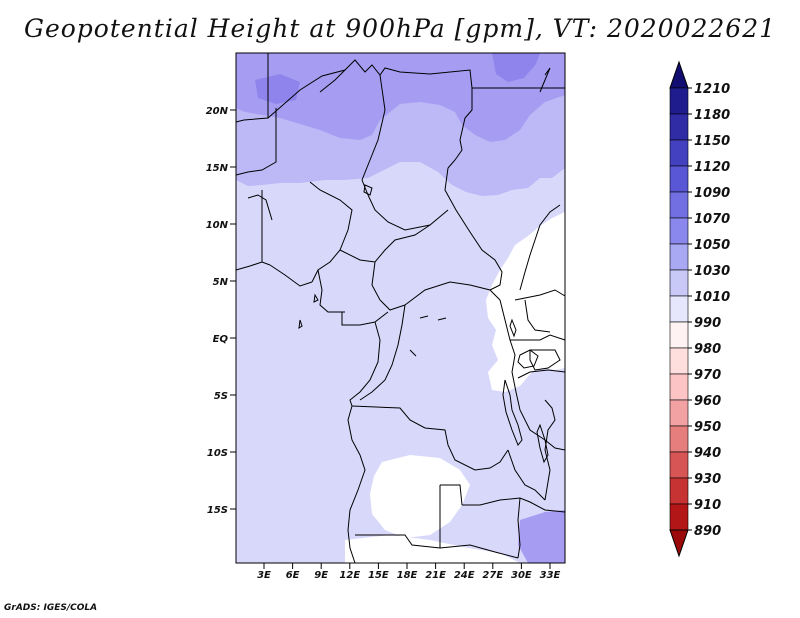 This screenshot has height=618, width=800. What do you see at coordinates (712, 141) in the screenshot?
I see `colorbar-label: 1150` at bounding box center [712, 141].